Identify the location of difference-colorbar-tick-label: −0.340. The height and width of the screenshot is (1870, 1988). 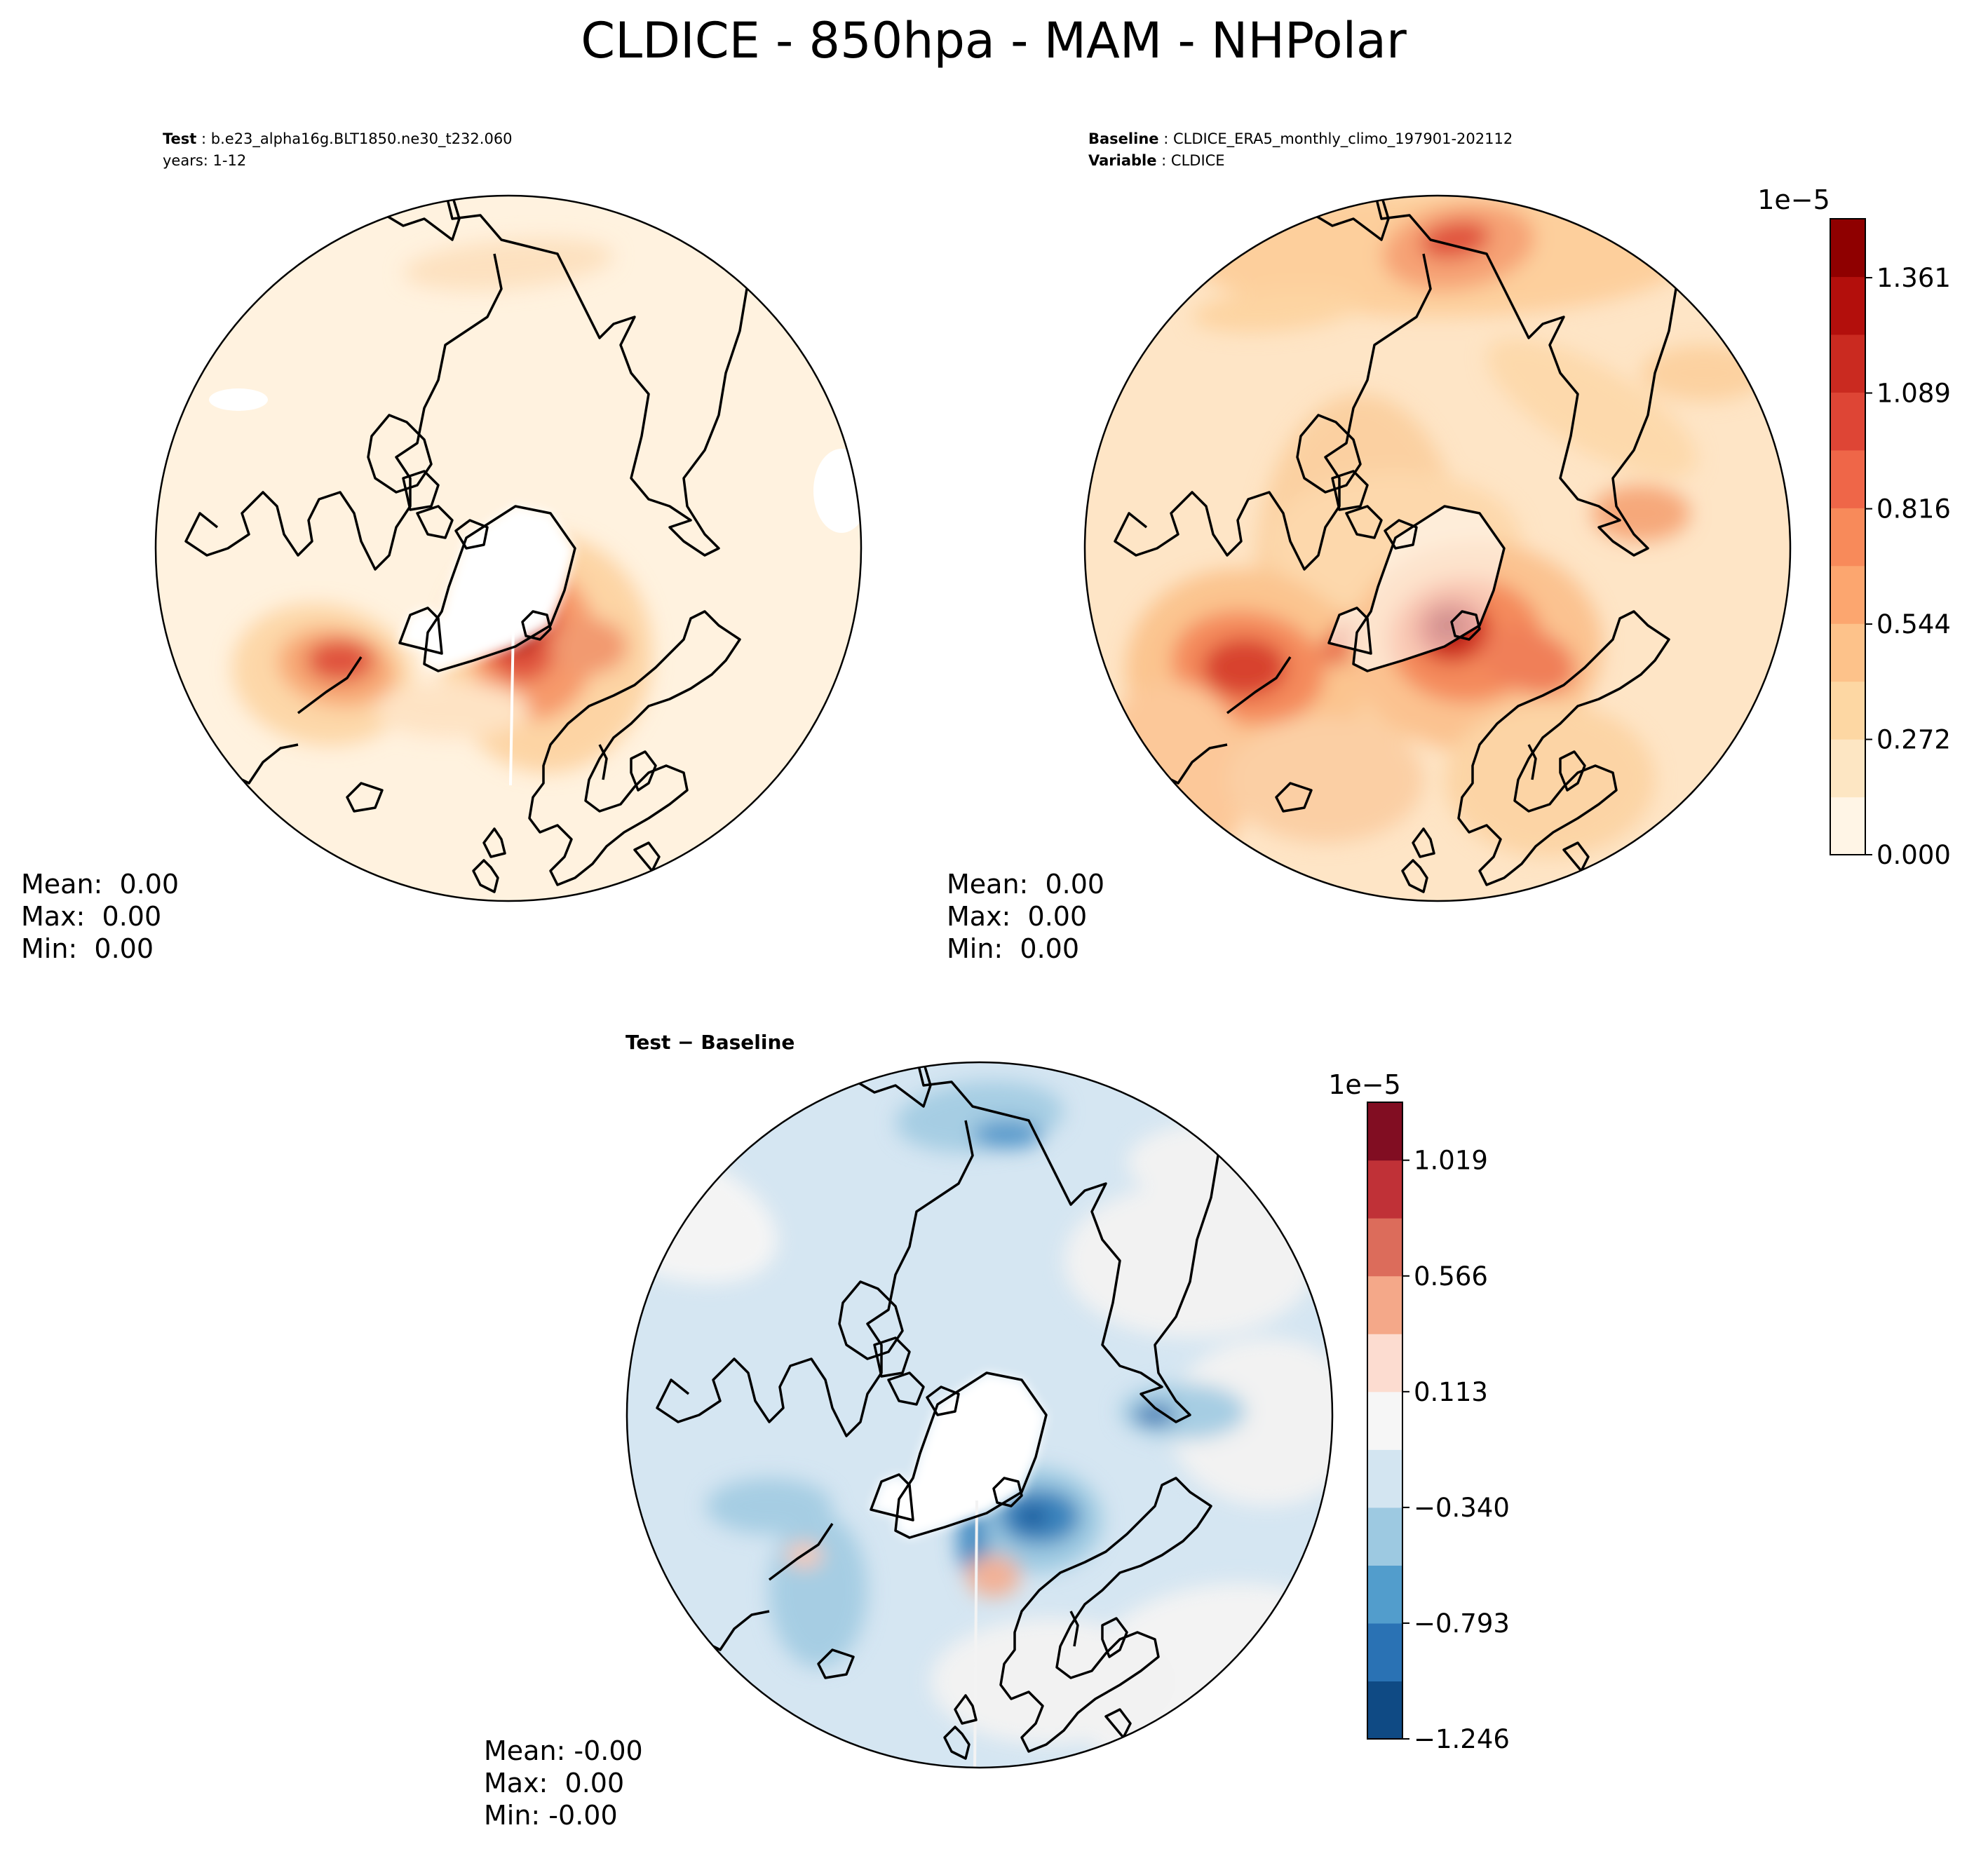
(1462, 1508).